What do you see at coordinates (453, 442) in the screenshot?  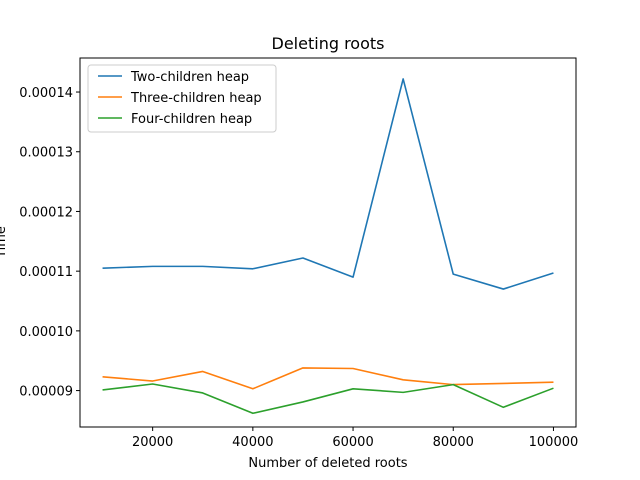 I see `x-tick-label: 80000` at bounding box center [453, 442].